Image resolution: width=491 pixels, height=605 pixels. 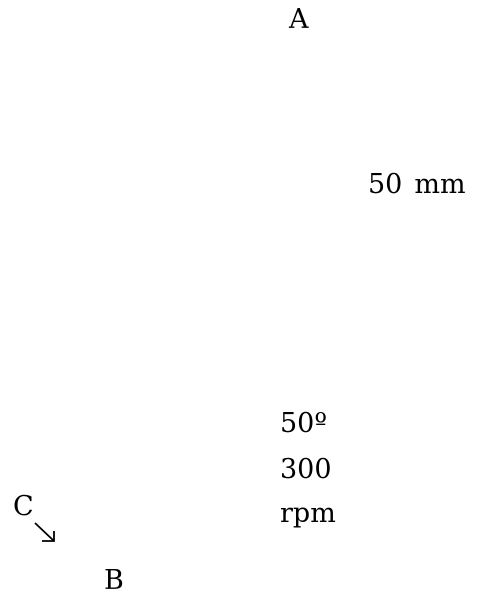 I want to click on speed-value-label: 300, so click(x=306, y=469).